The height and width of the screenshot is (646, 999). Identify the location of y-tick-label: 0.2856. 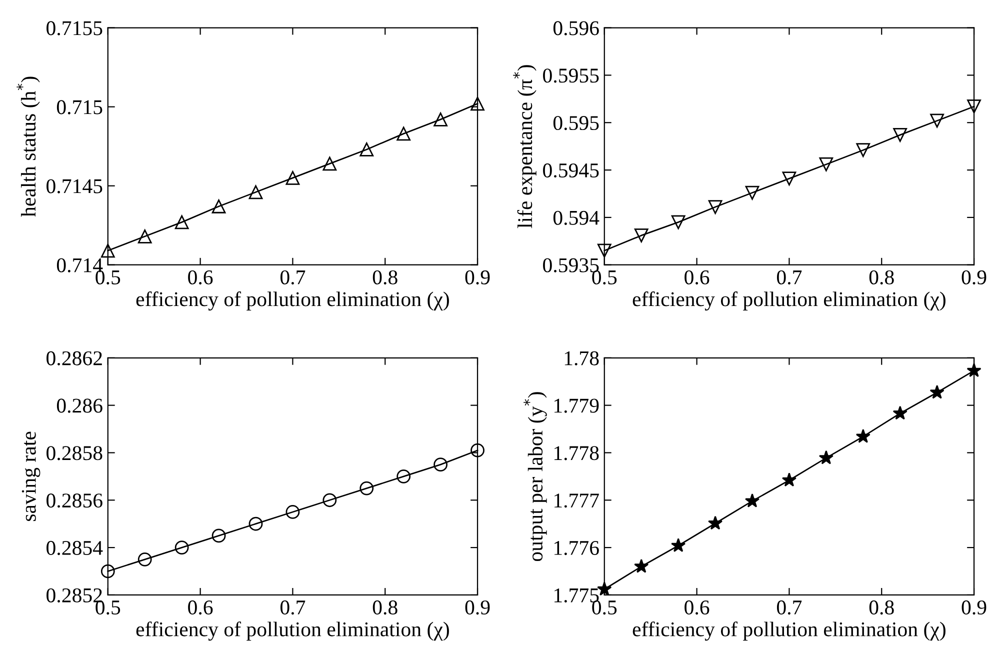
(74, 501).